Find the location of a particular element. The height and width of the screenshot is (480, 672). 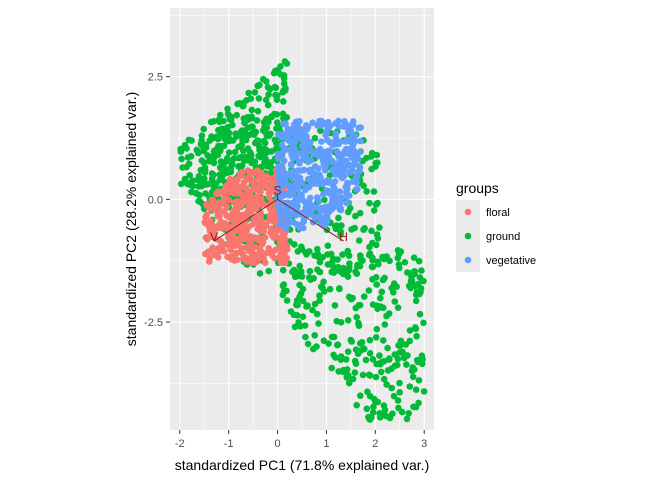

legend: groups floral ground vegetative is located at coordinates (496, 226).